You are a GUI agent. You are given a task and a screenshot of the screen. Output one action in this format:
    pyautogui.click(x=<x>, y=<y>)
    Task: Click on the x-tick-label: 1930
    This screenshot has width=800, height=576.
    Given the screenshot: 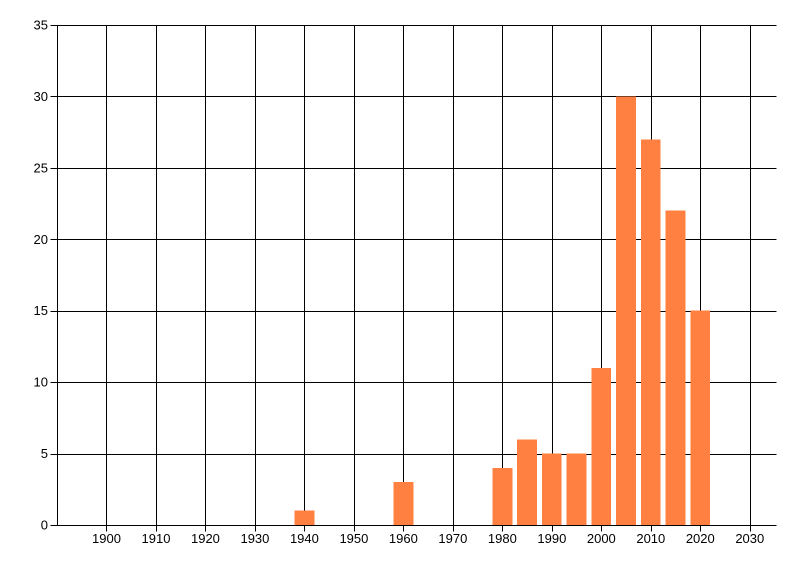 What is the action you would take?
    pyautogui.click(x=254, y=538)
    